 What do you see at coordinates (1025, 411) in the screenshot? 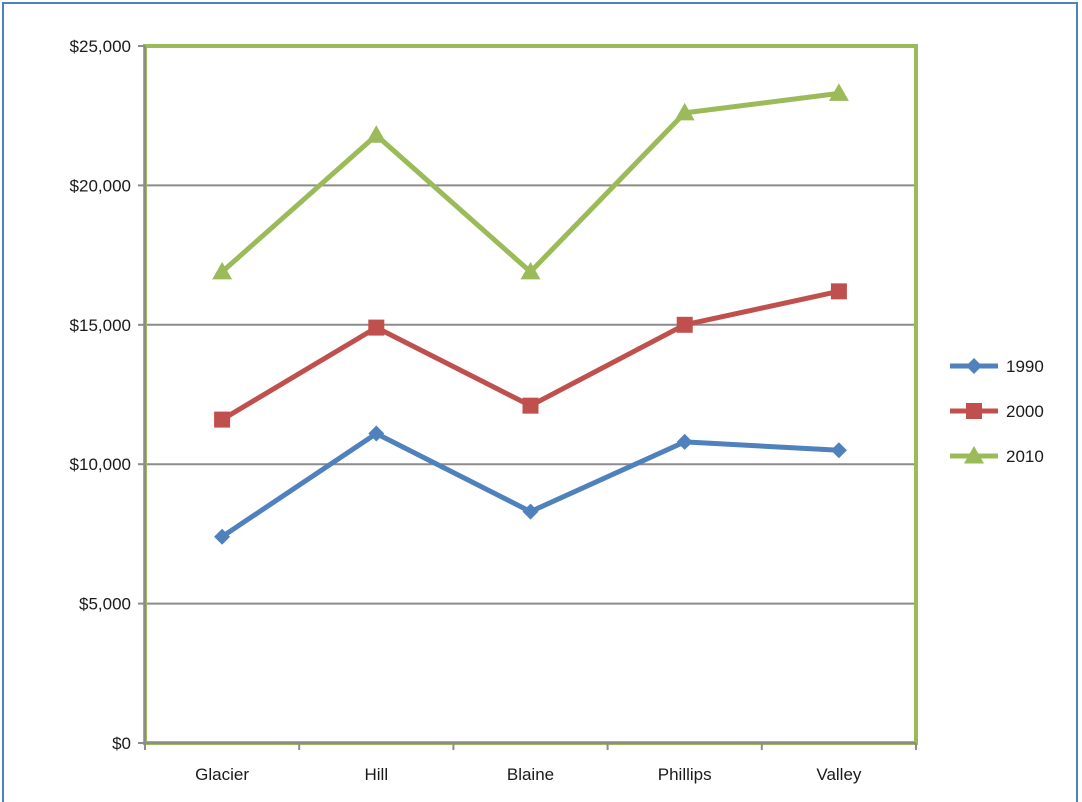
I see `legend-label: 2000` at bounding box center [1025, 411].